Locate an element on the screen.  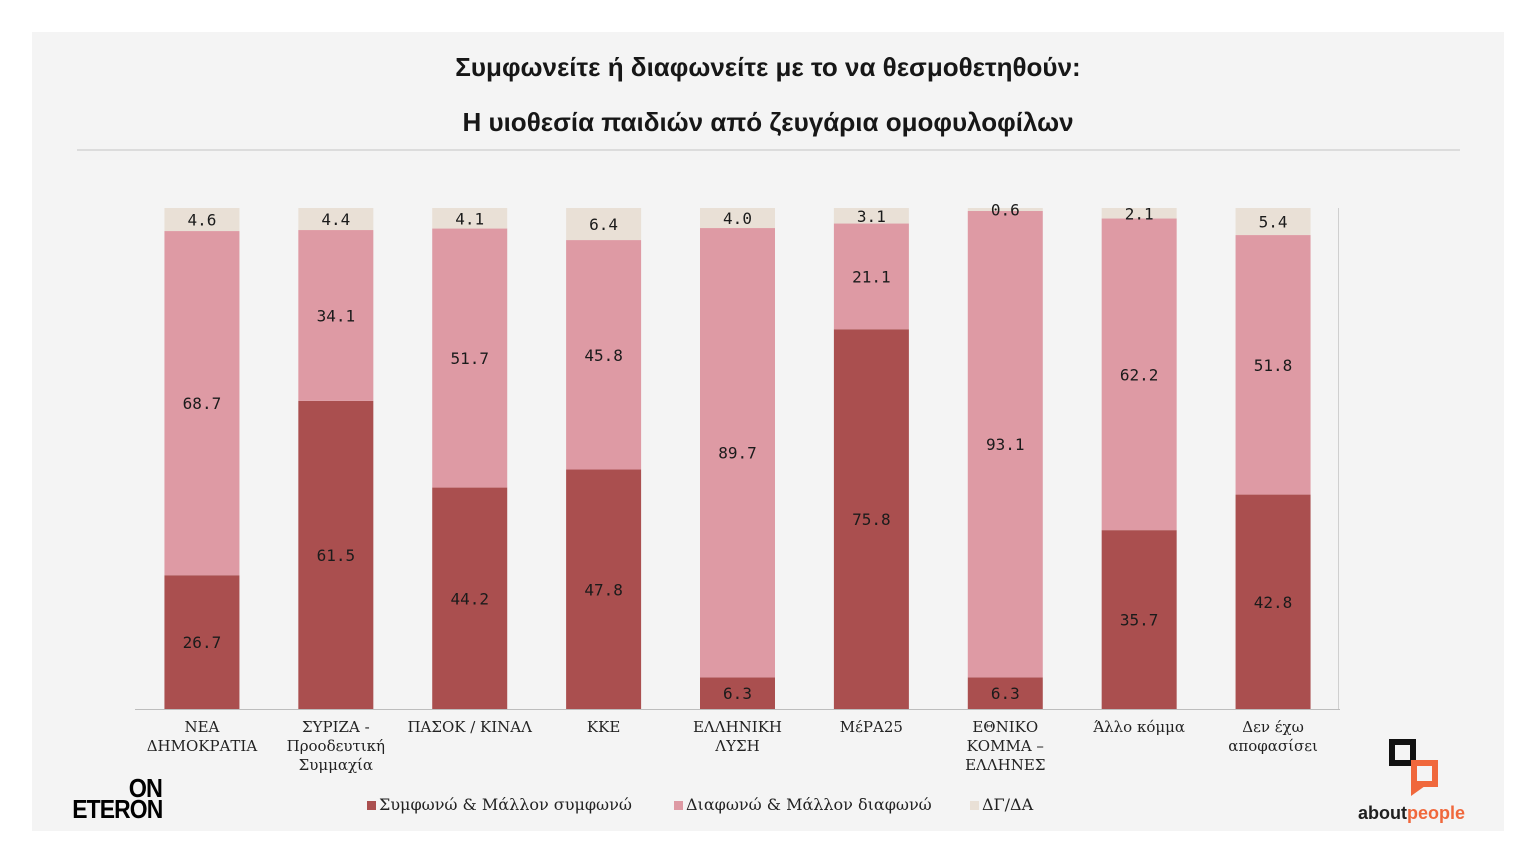
legend-label-agree: Συμφωνώ & Μάλλον συμφωνώ is located at coordinates (505, 804).